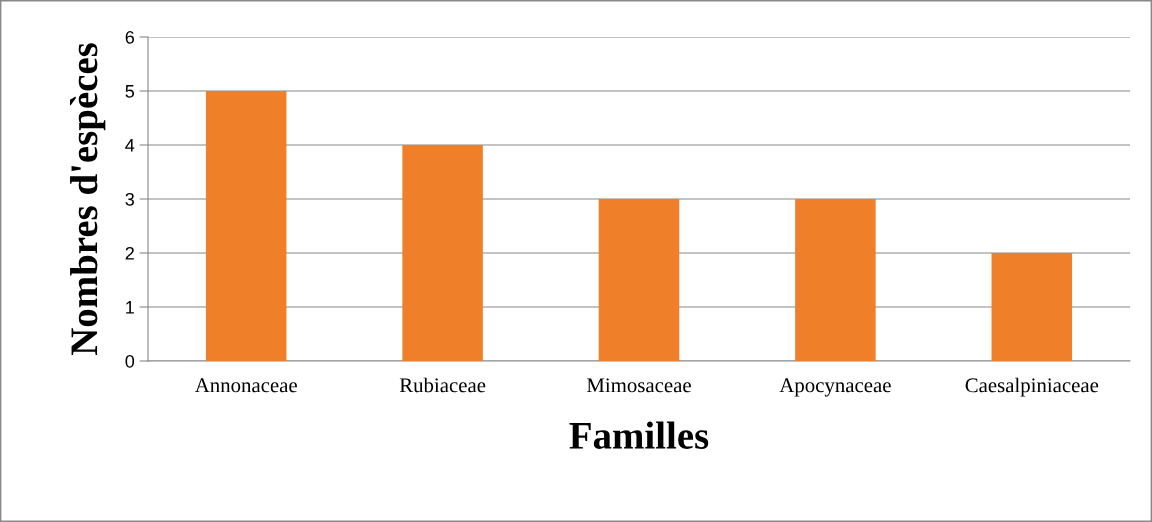  I want to click on y-tick-label: 6, so click(130, 37).